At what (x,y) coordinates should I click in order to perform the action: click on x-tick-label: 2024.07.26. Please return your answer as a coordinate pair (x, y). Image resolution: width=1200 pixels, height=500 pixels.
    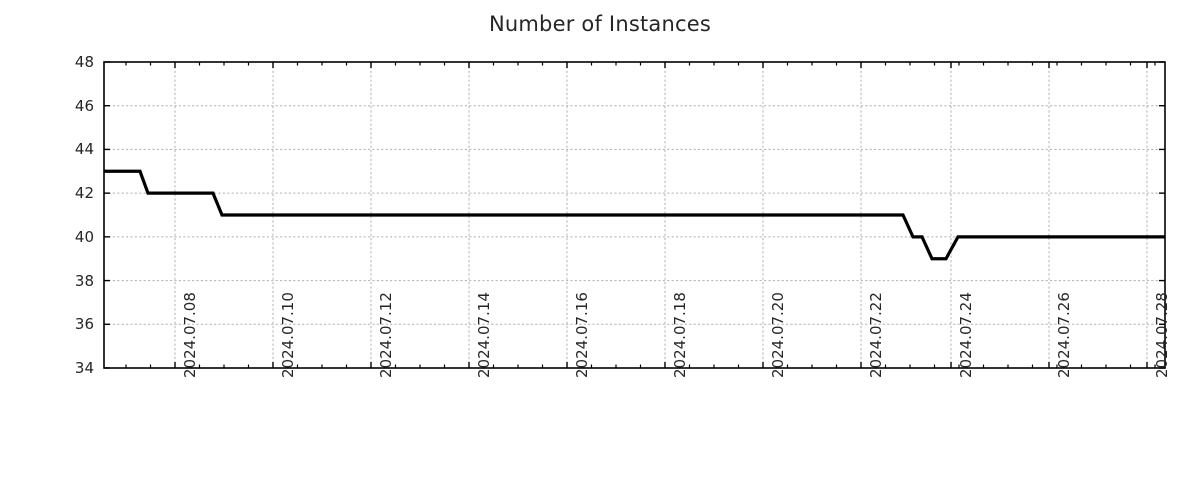
    Looking at the image, I should click on (1064, 335).